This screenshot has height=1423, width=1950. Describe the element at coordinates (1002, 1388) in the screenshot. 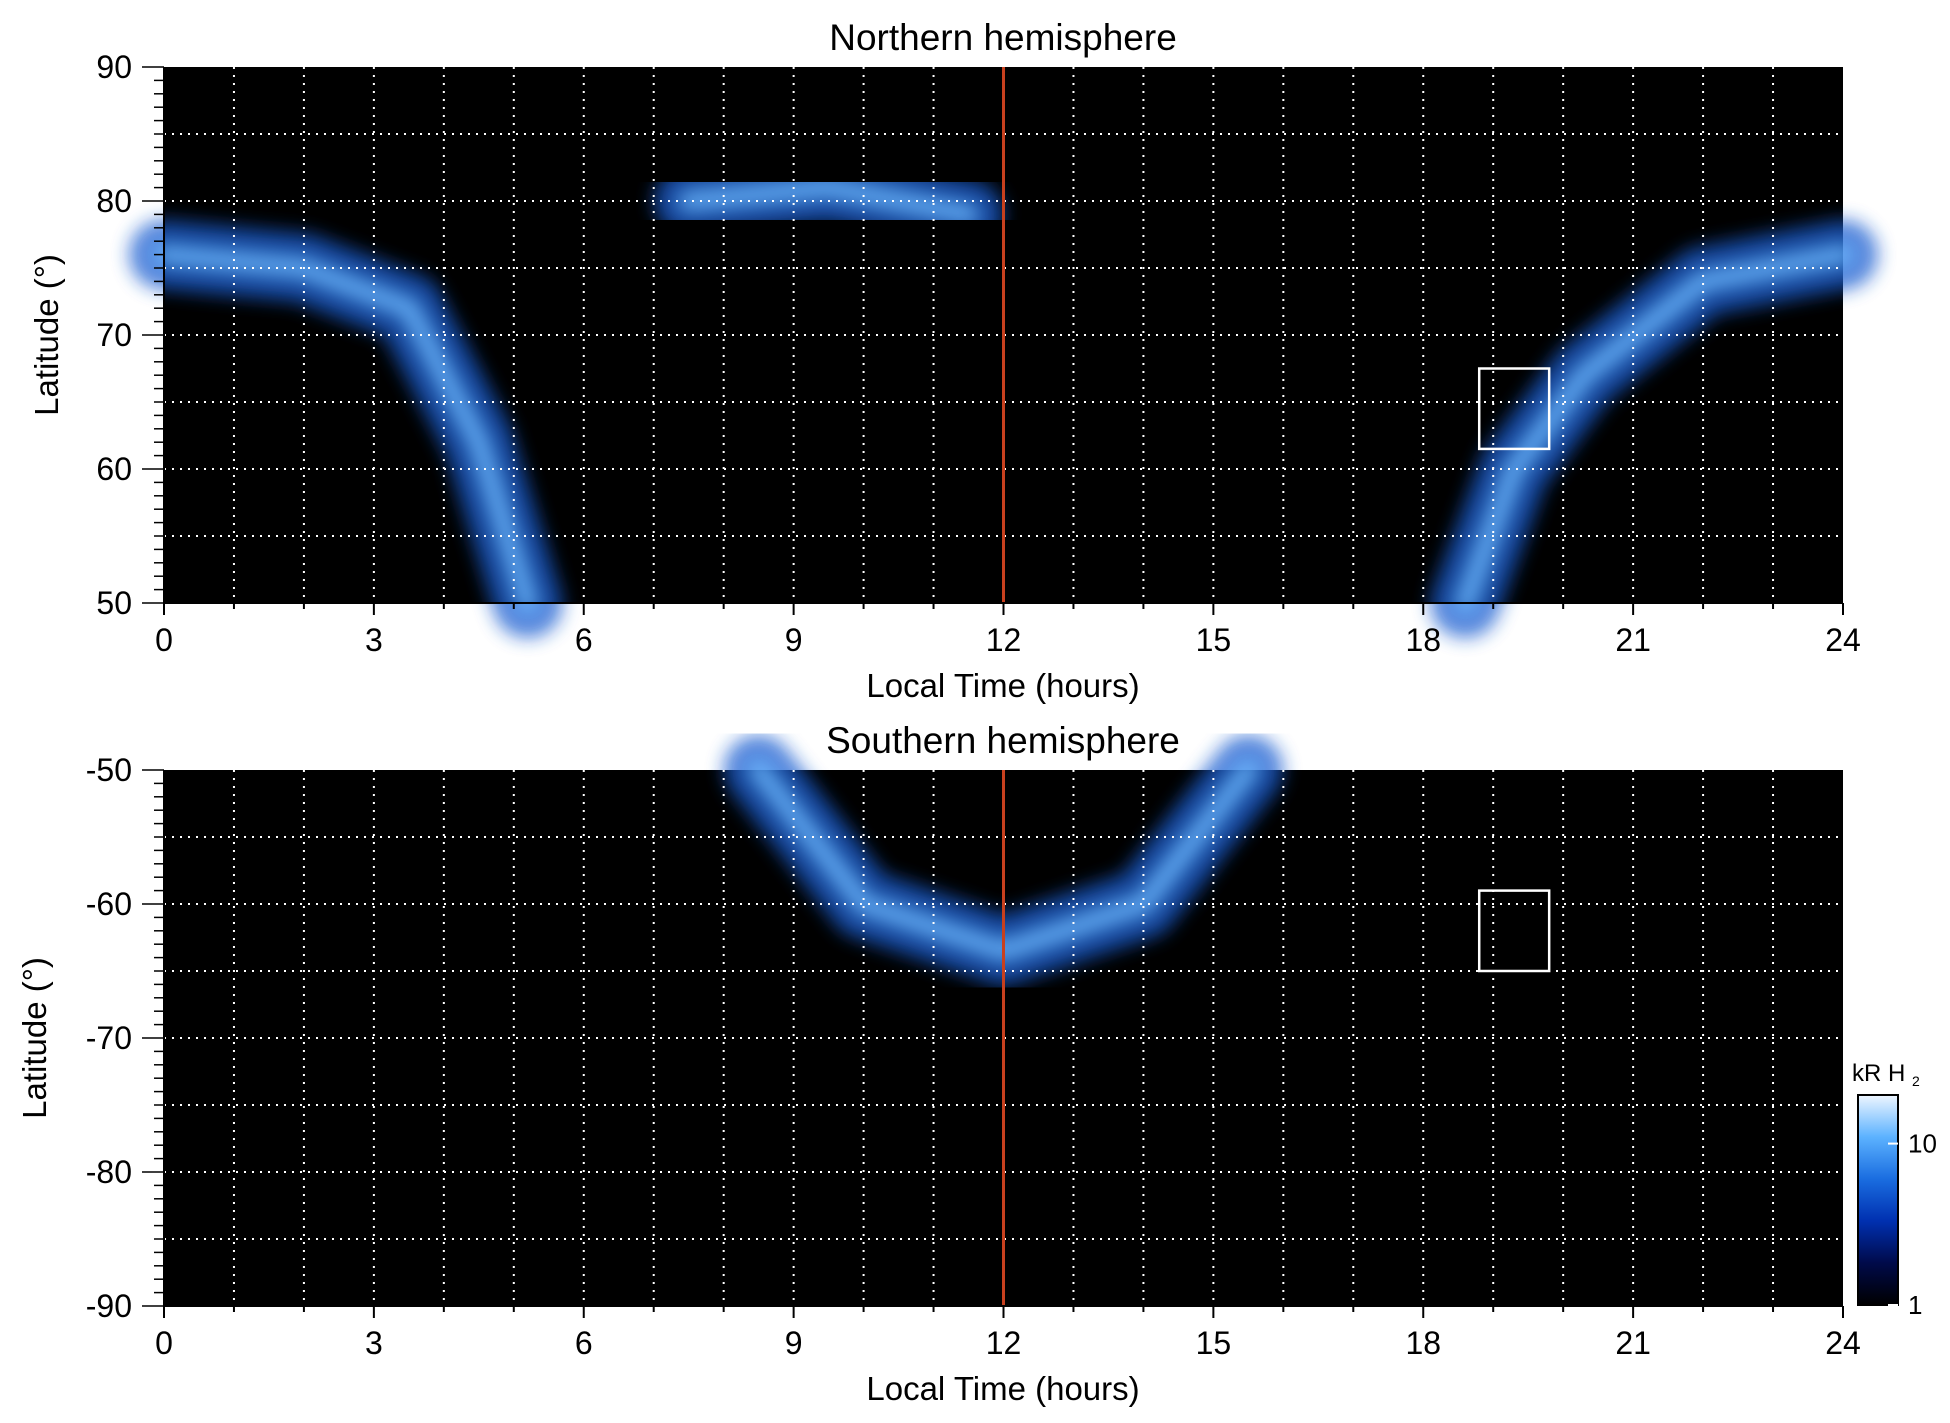

I see `south-xlabel: Local Time (hours)` at that location.